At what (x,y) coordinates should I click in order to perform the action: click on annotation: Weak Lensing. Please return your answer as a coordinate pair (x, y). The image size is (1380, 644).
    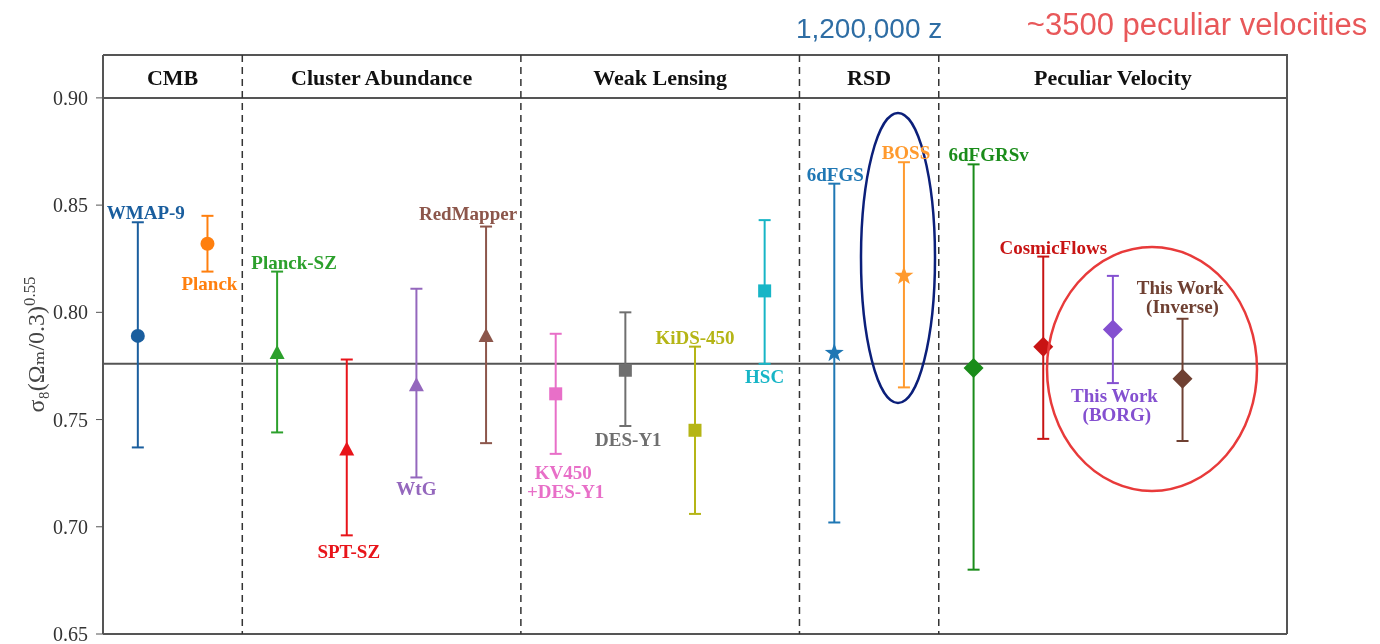
    Looking at the image, I should click on (660, 77).